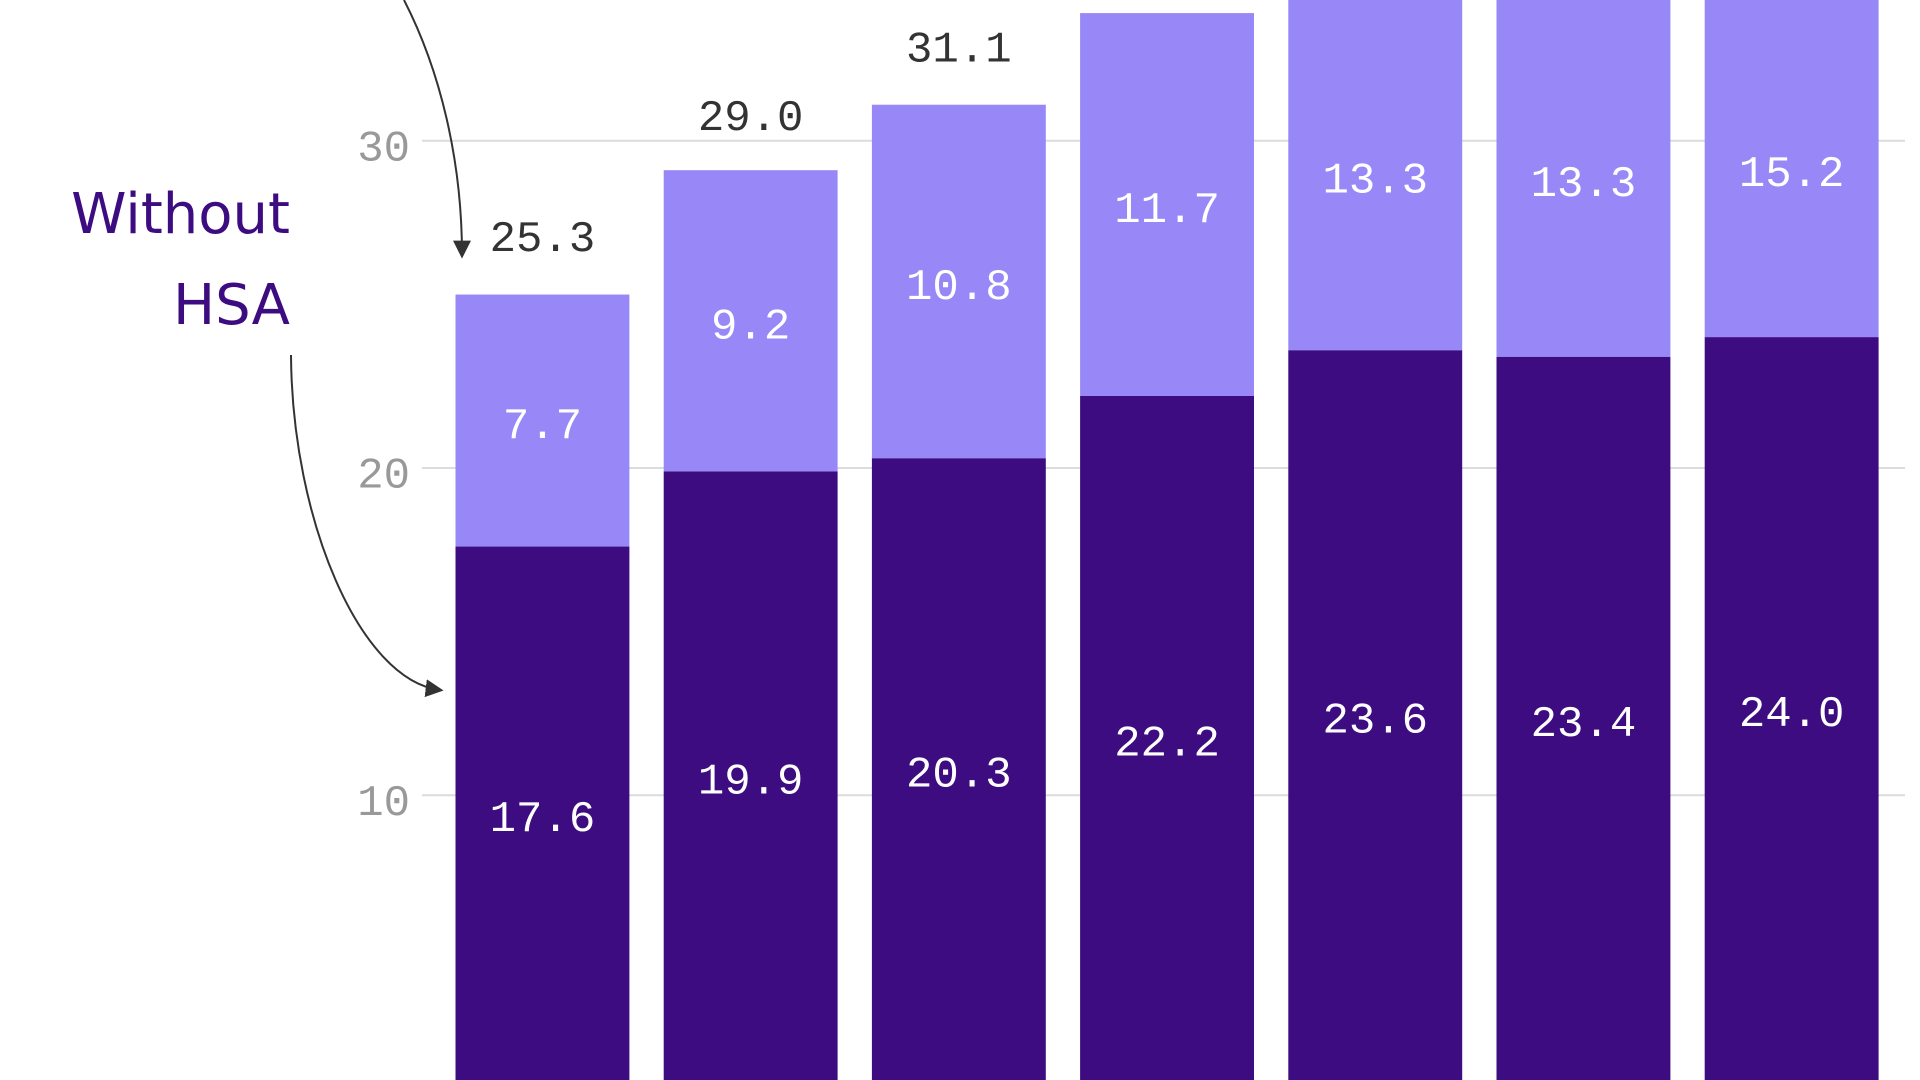 The image size is (1920, 1080). I want to click on y-tick-label: 20, so click(383, 477).